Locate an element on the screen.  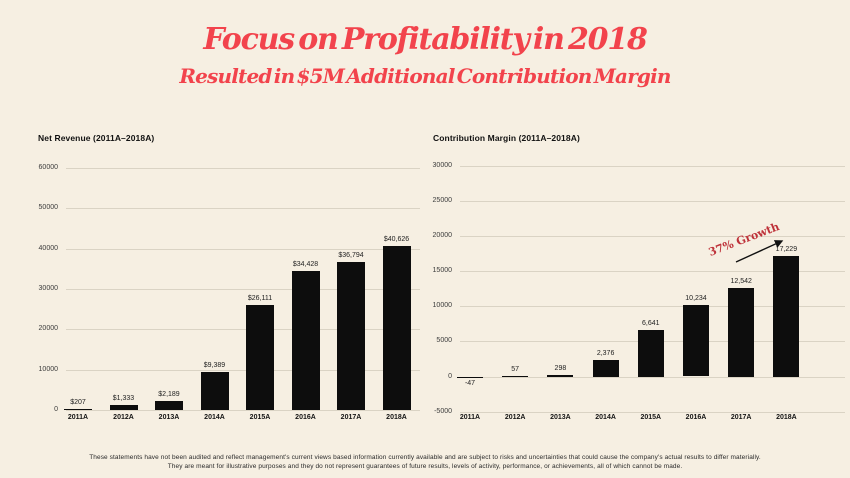
bar-value-label: $2,189 is located at coordinates (169, 395).